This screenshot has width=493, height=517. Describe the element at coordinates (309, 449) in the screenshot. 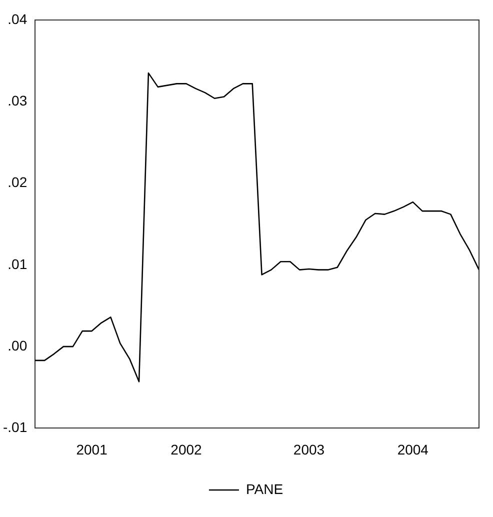

I see `x-tick-label: 2003` at that location.